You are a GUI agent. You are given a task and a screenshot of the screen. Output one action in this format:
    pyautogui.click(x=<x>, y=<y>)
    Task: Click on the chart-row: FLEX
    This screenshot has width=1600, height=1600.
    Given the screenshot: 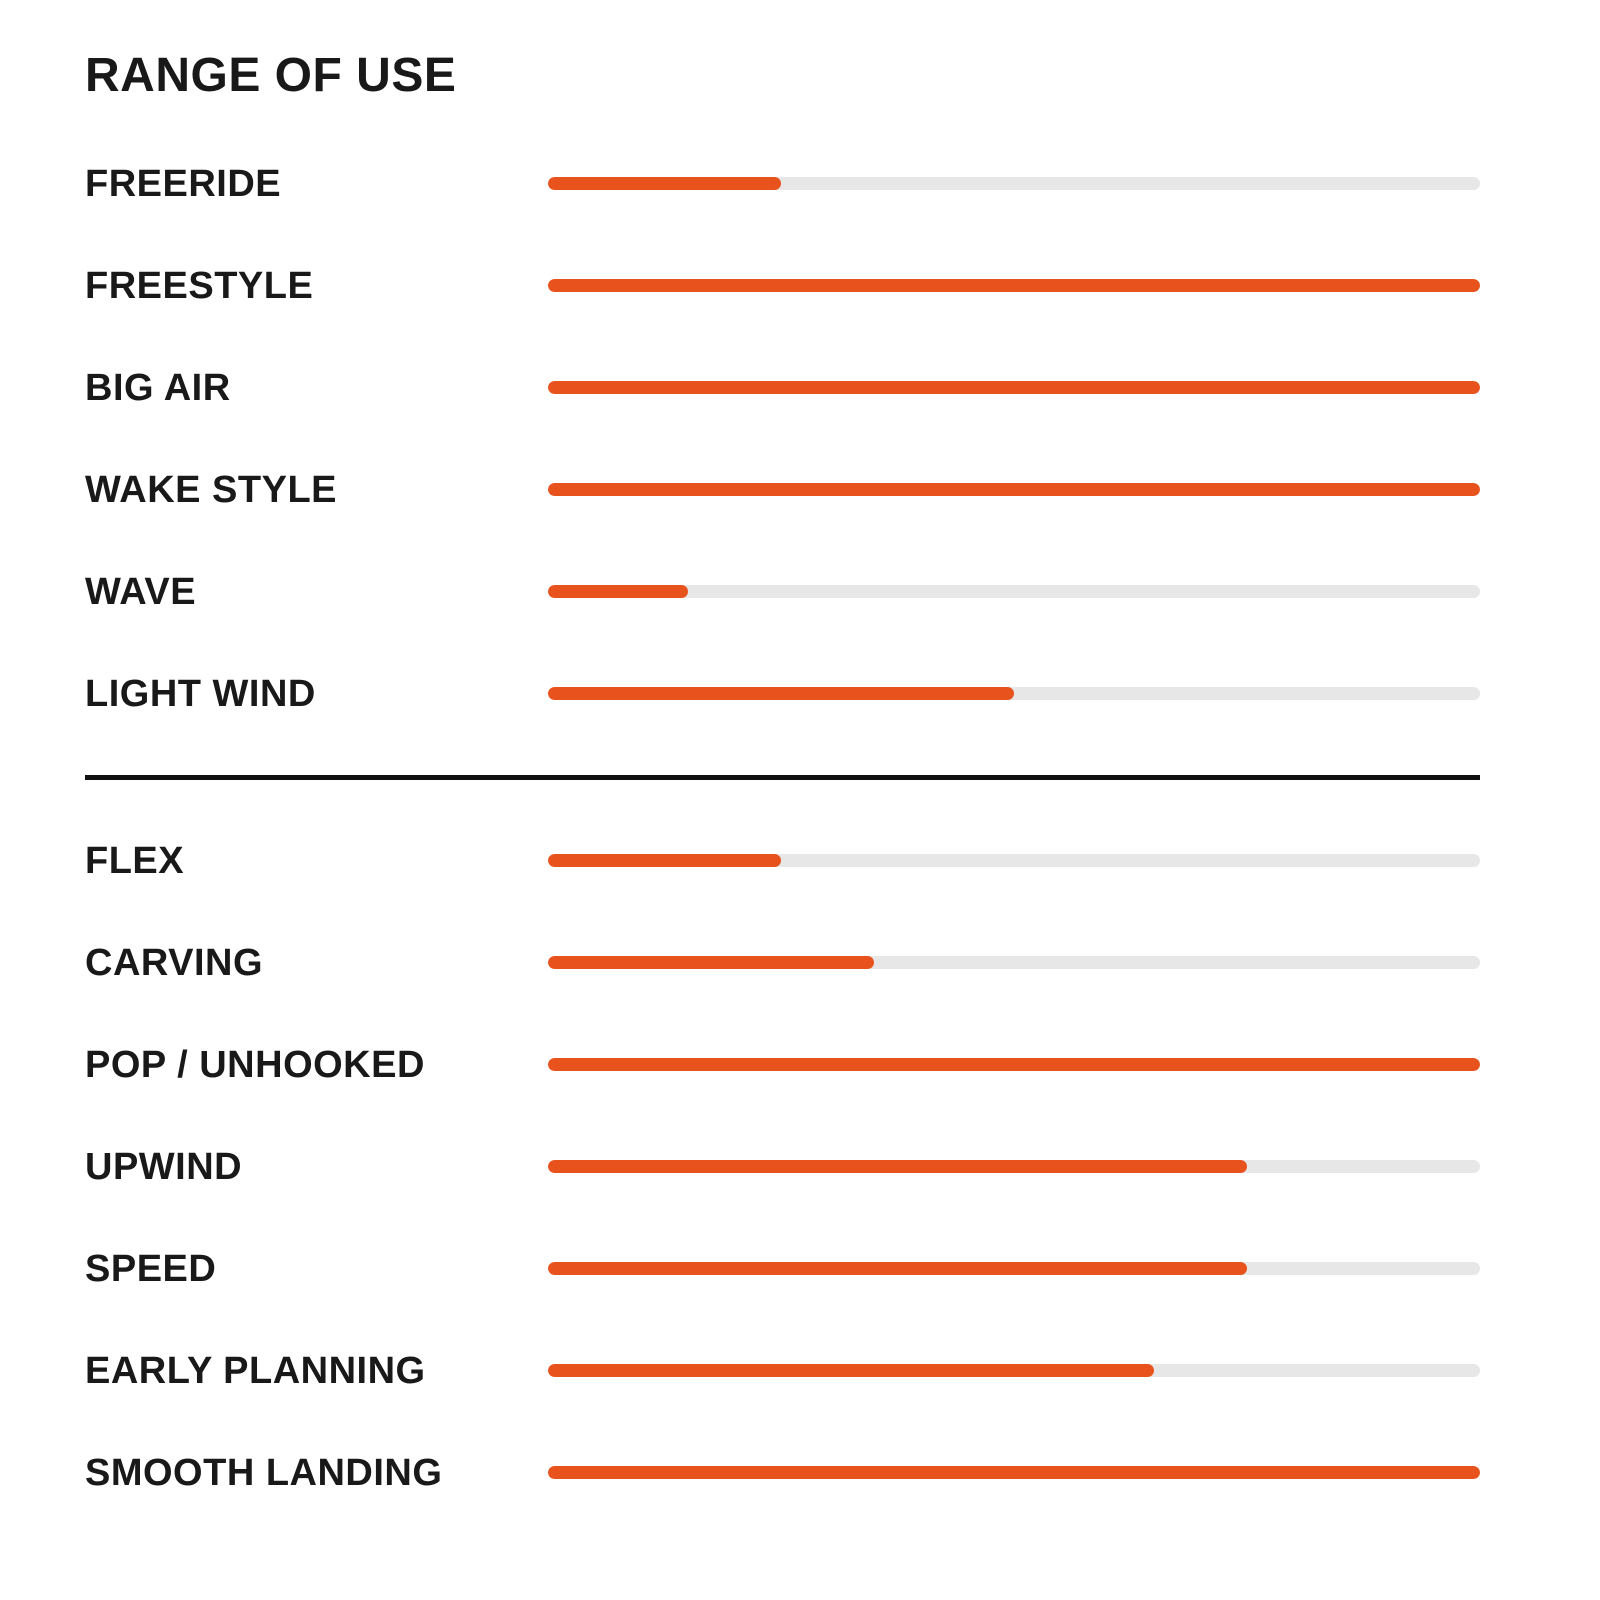 What is the action you would take?
    pyautogui.click(x=782, y=861)
    